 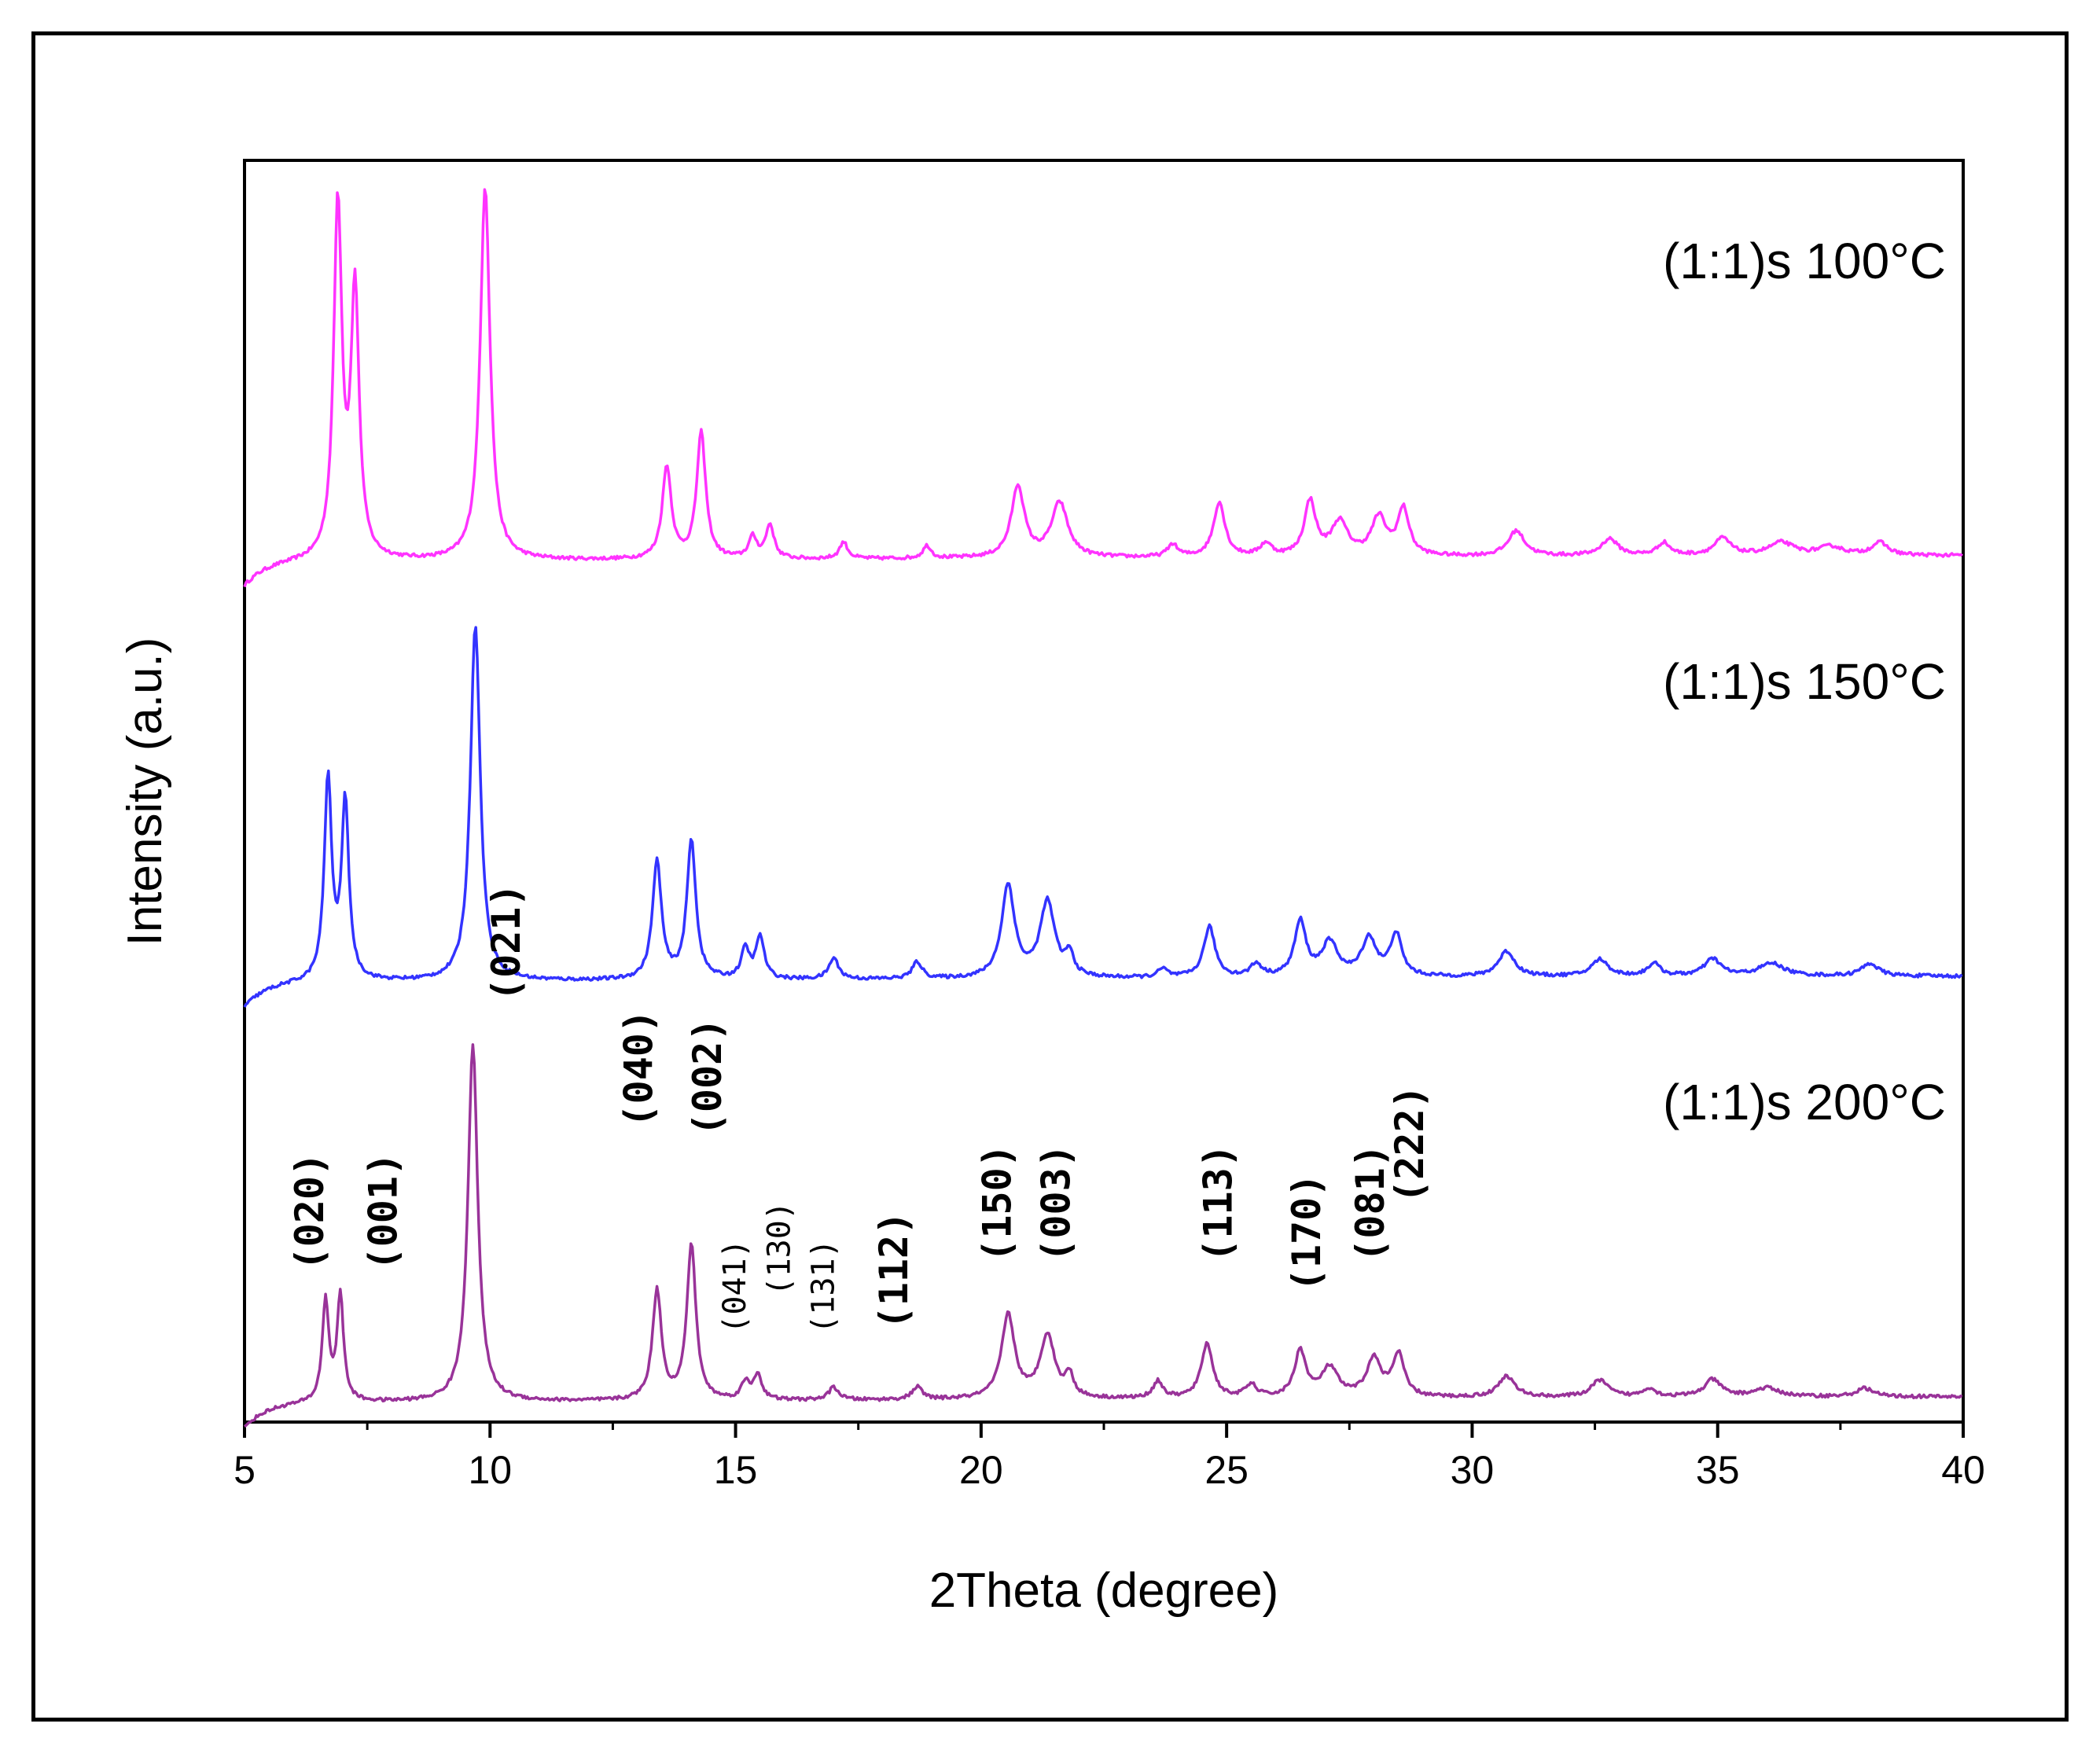 I want to click on x-tick-label: 5, so click(x=245, y=1470).